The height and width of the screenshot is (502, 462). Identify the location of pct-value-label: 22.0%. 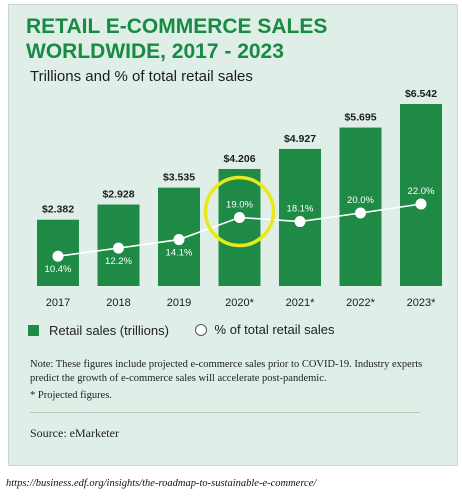
(421, 191).